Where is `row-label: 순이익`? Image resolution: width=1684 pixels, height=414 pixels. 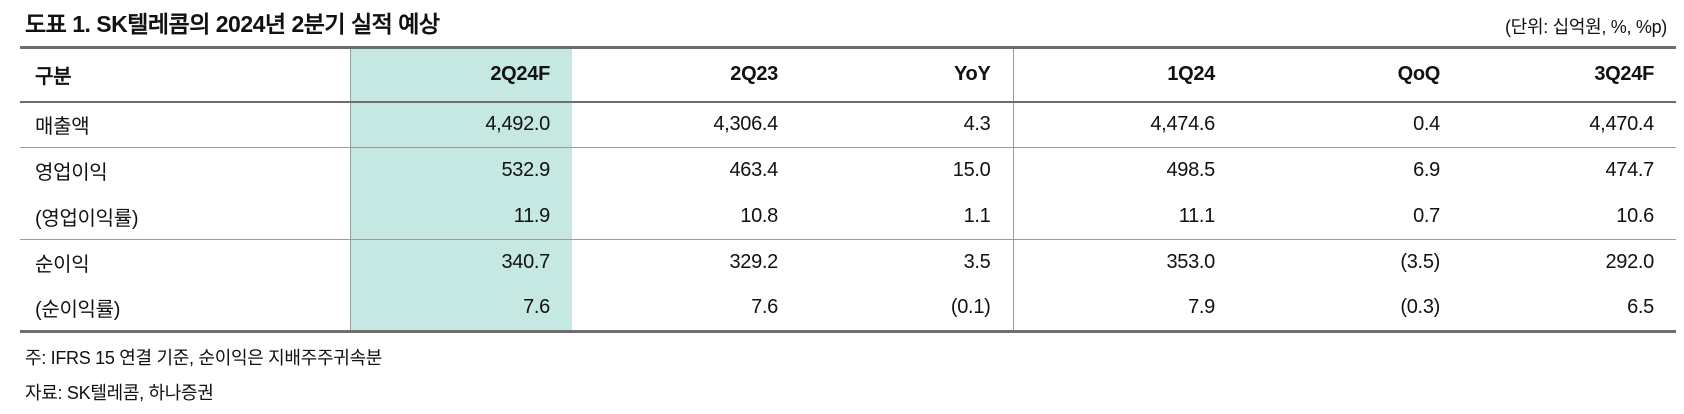
row-label: 순이익 is located at coordinates (62, 265).